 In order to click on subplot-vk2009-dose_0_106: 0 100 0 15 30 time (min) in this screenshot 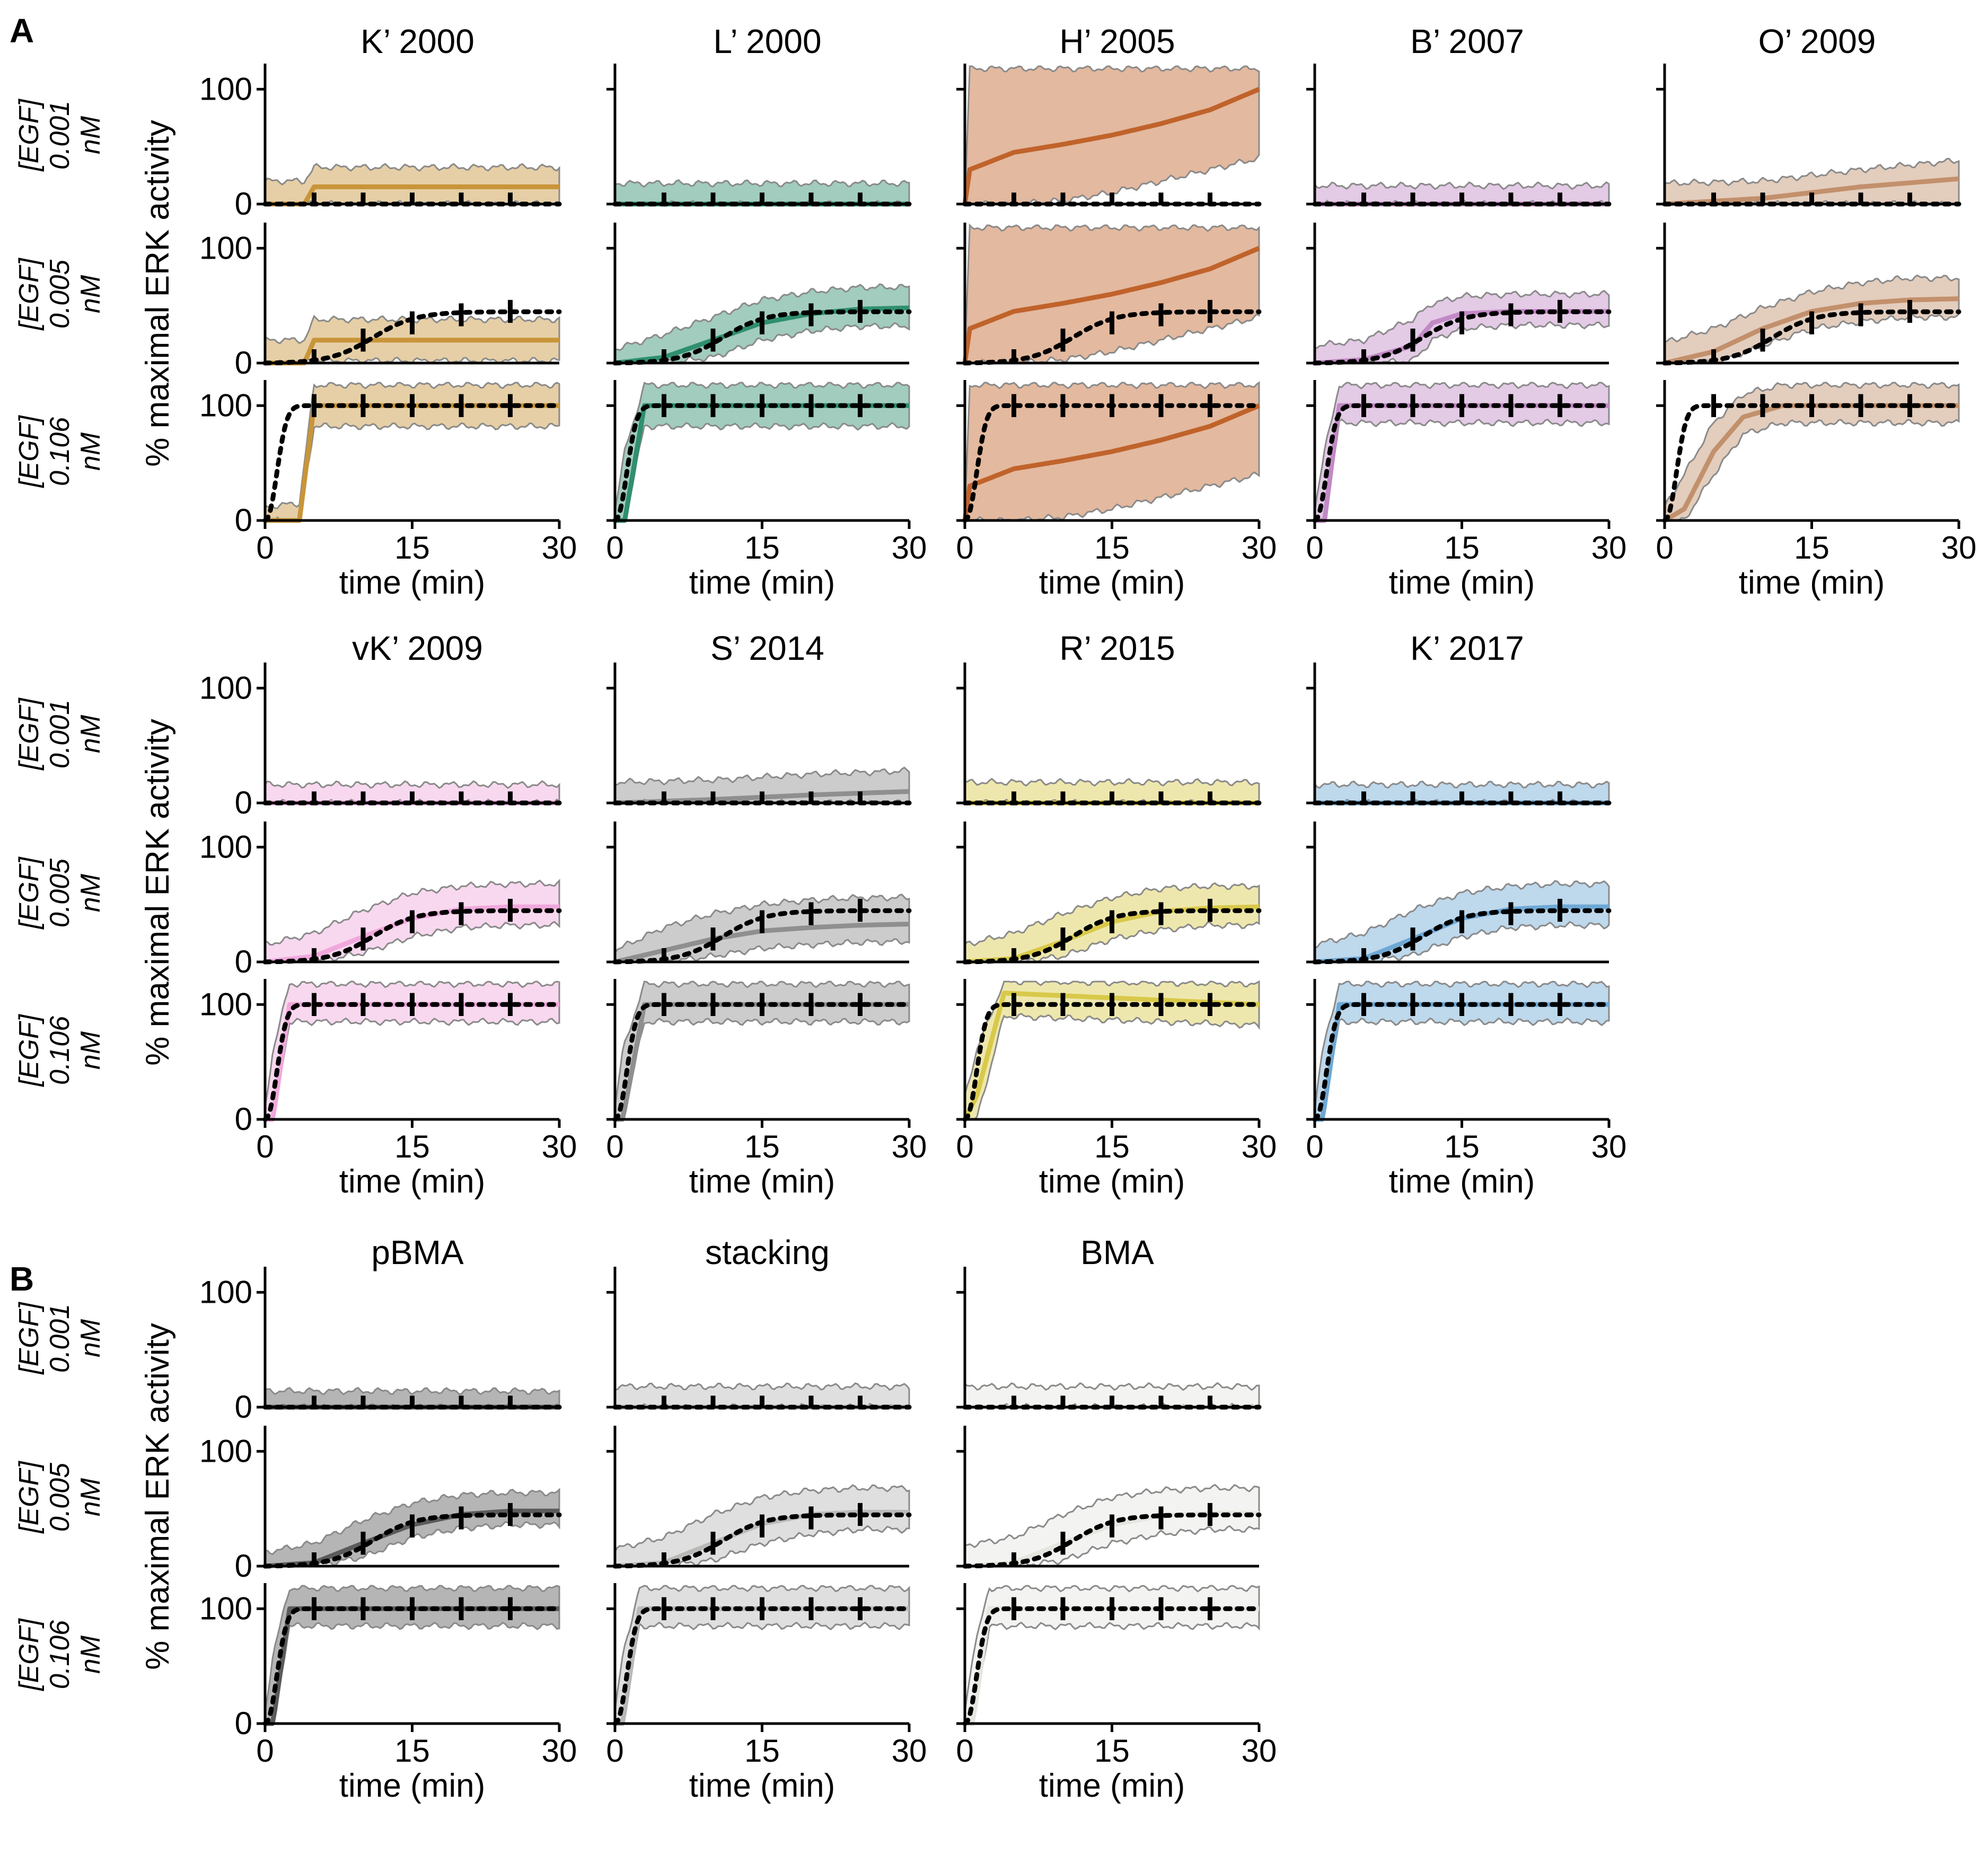, I will do `click(388, 1090)`.